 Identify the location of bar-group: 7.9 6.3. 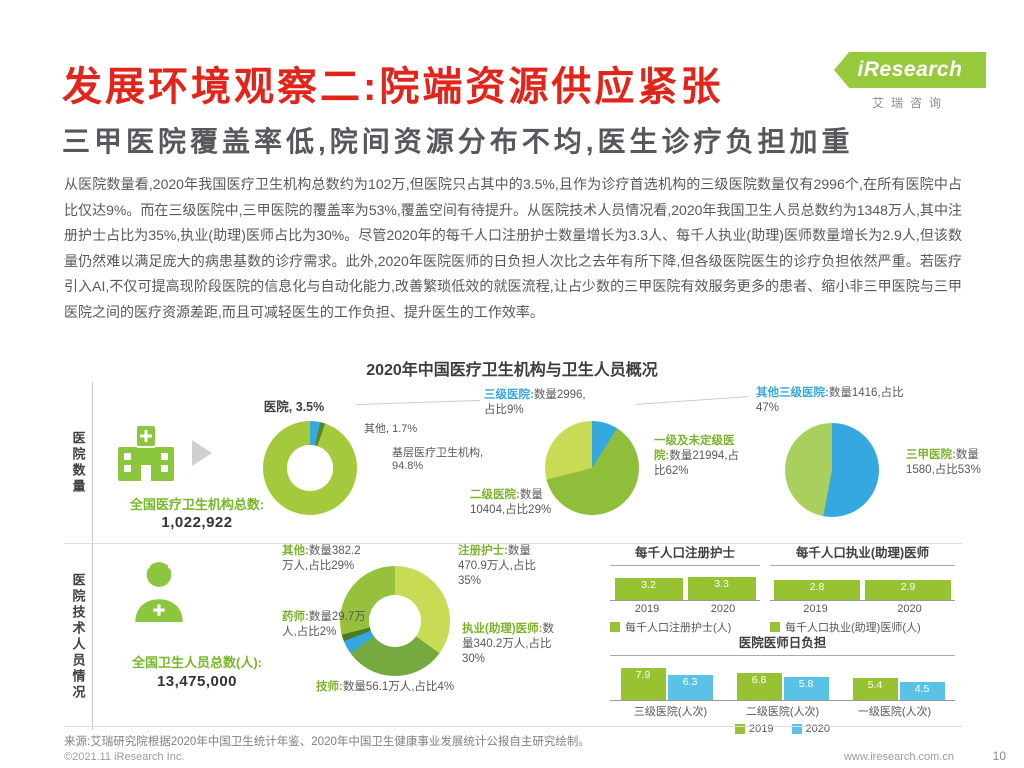
(666, 684).